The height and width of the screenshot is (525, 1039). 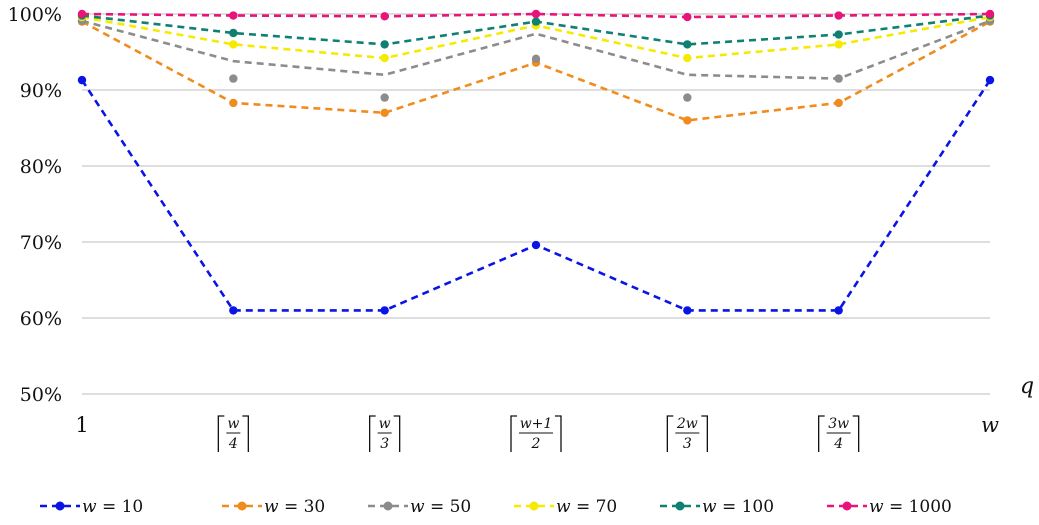 I want to click on legend-item: w = 50, so click(x=419, y=507).